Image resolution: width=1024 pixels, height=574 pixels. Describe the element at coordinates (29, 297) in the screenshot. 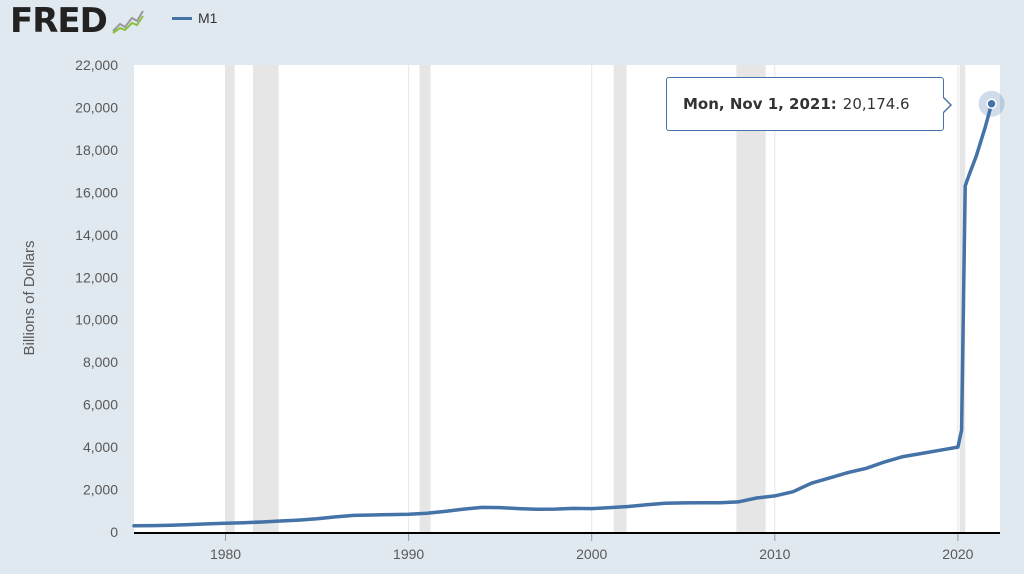

I see `y-axis-label: Billions of Dollars` at that location.